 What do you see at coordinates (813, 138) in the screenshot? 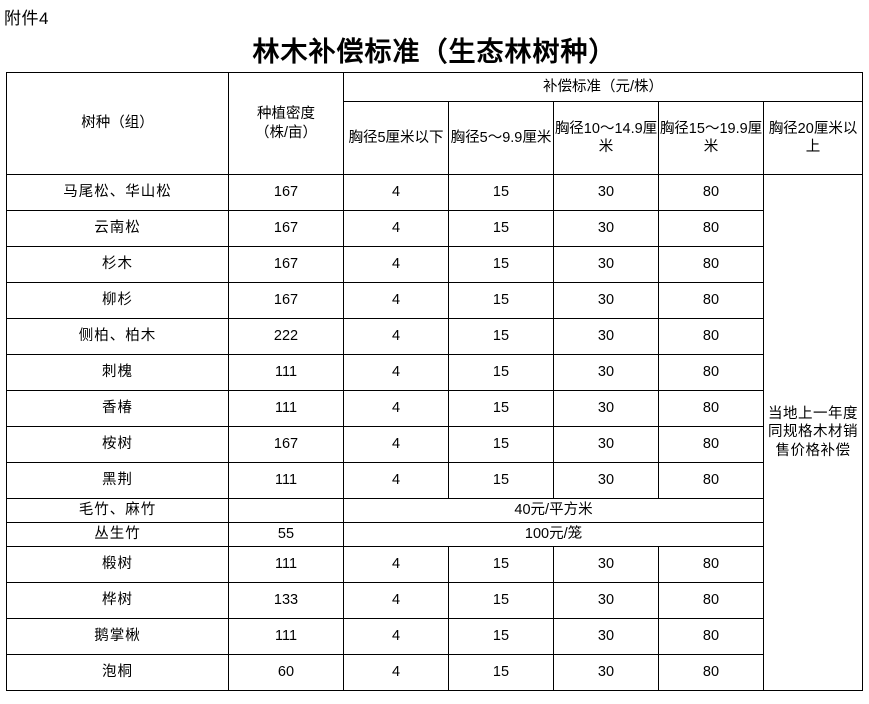
I see `header-dbh-over20: 胸径20厘米以上` at bounding box center [813, 138].